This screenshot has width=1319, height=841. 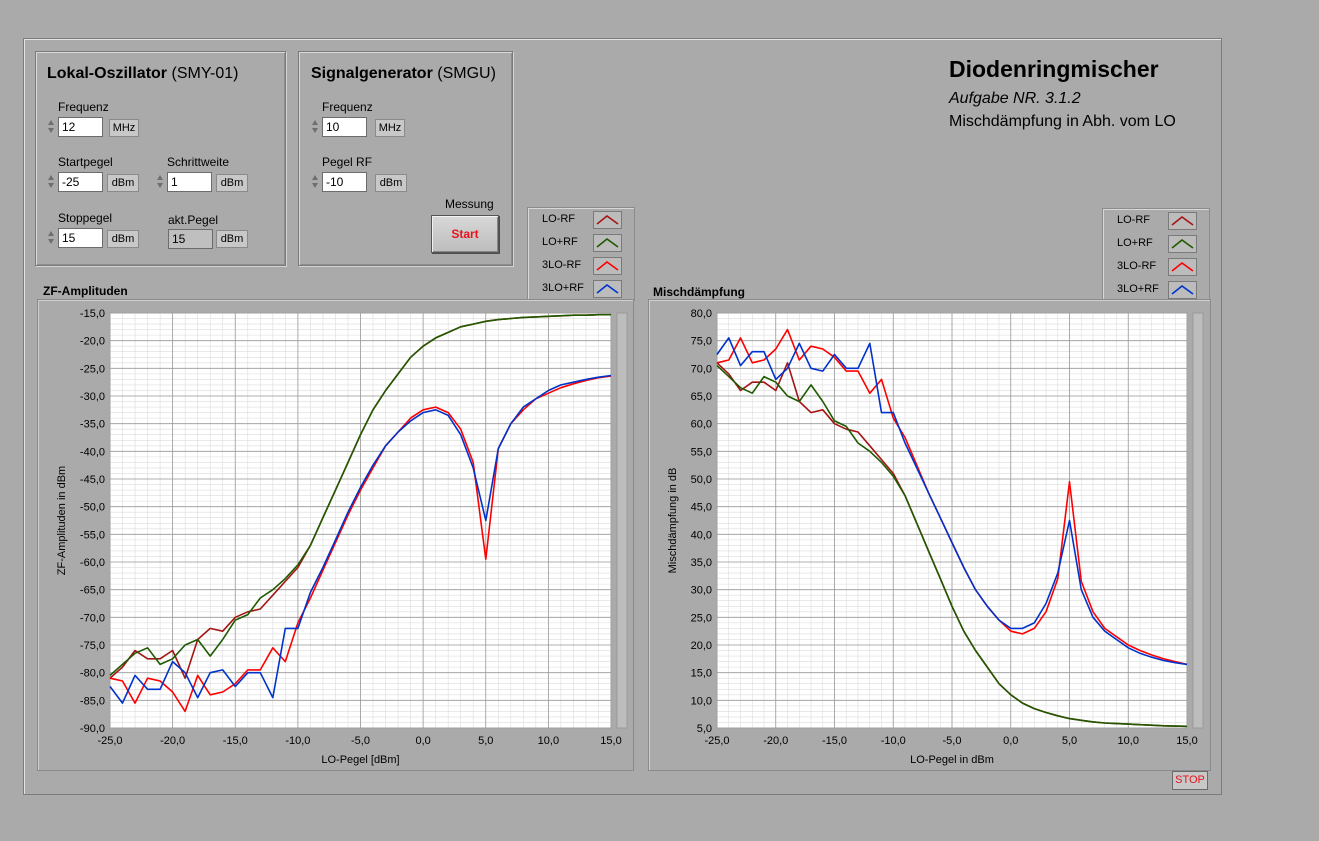 What do you see at coordinates (469, 204) in the screenshot?
I see `messung-label: Messung` at bounding box center [469, 204].